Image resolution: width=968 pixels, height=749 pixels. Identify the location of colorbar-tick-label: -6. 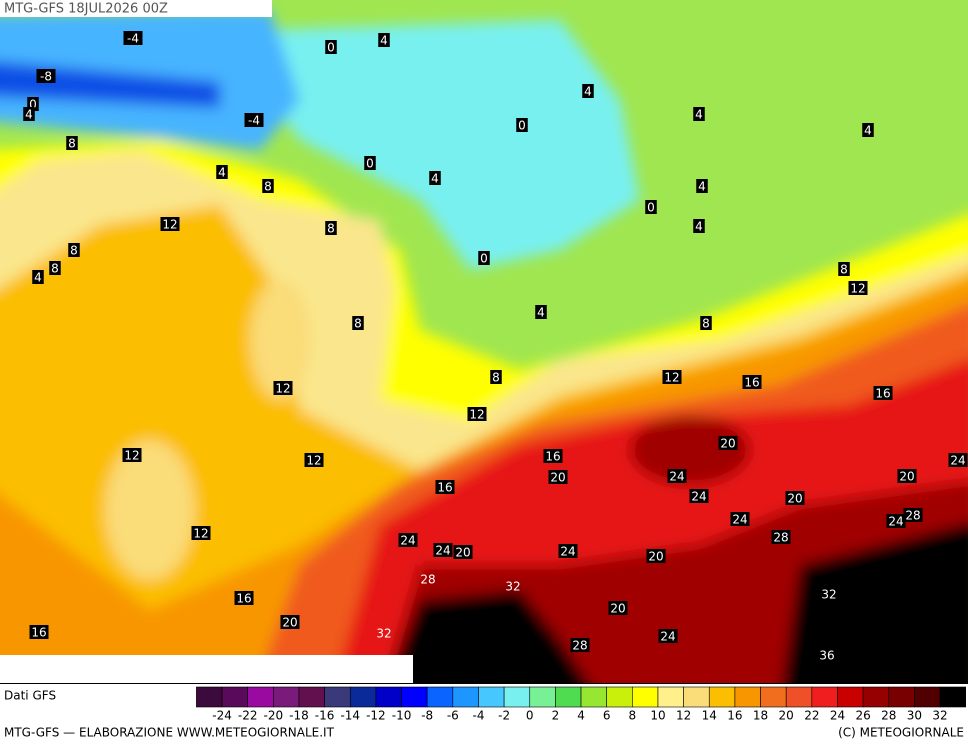
(453, 716).